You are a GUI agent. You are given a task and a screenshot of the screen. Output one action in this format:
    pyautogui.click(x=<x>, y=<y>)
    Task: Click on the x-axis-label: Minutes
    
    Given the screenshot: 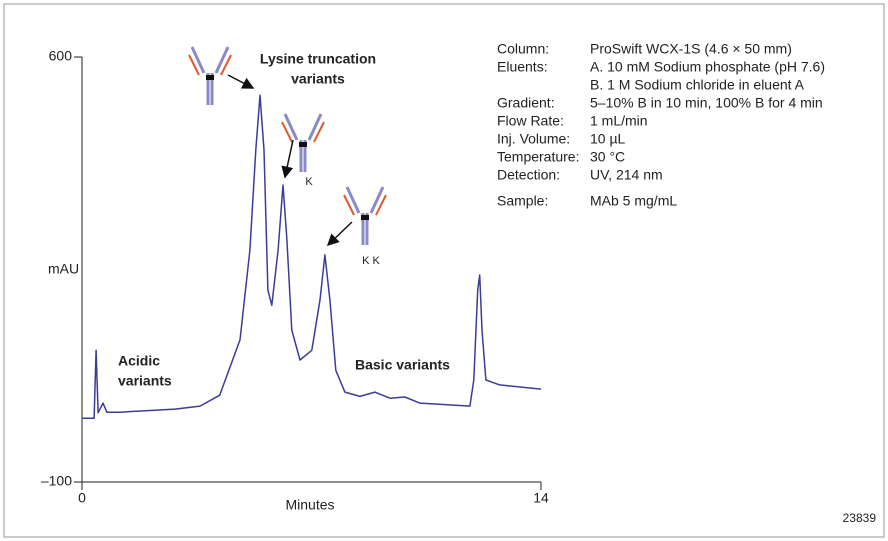 What is the action you would take?
    pyautogui.click(x=309, y=505)
    